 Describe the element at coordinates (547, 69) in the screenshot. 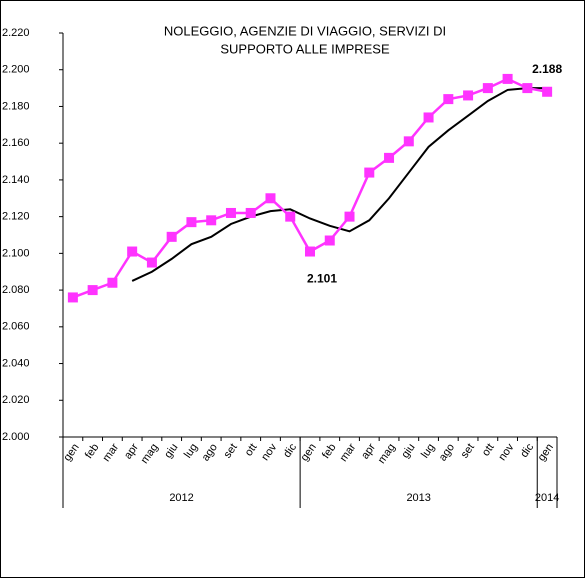

I see `data-label: 2.188` at that location.